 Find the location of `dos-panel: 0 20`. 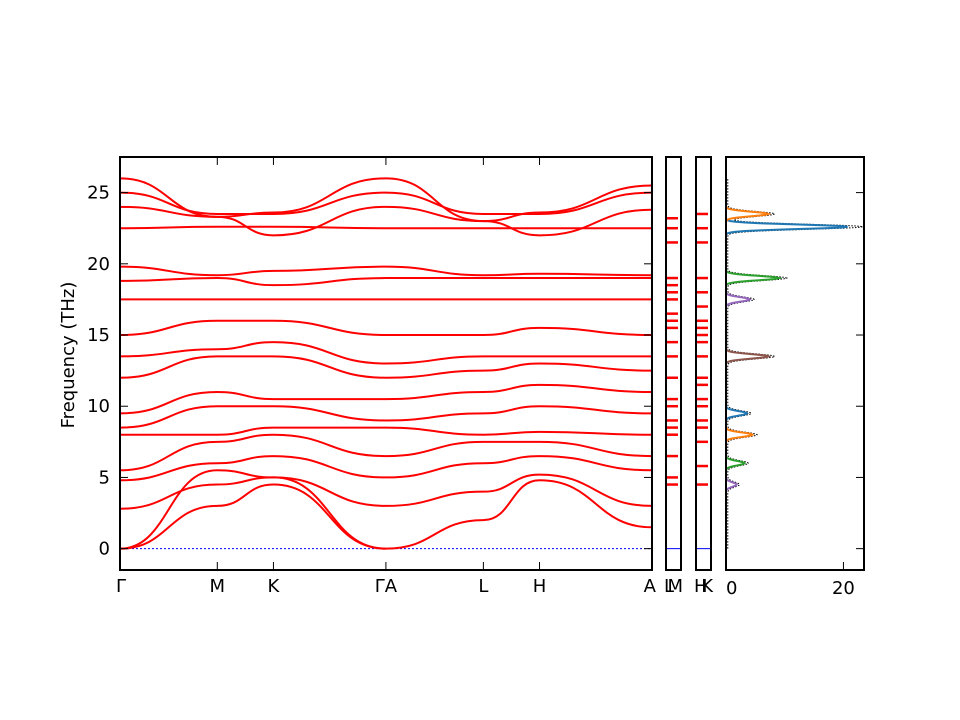

dos-panel: 0 20 is located at coordinates (795, 377).